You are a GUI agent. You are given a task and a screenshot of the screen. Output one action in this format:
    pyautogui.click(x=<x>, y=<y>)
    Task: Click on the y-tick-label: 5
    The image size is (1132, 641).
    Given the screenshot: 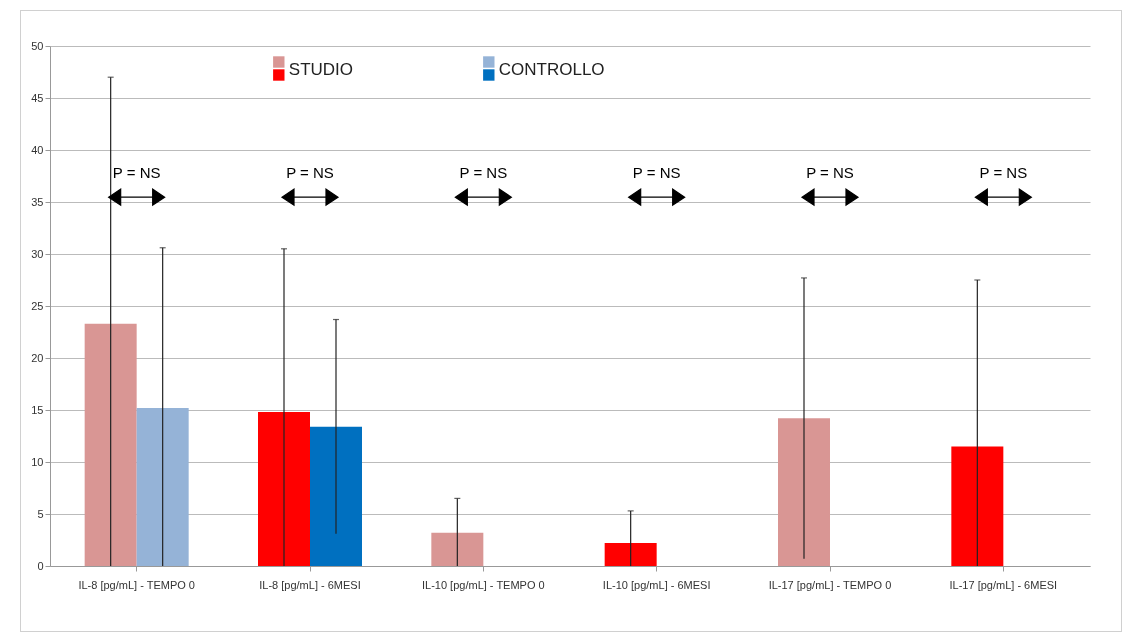 What is the action you would take?
    pyautogui.click(x=40, y=513)
    